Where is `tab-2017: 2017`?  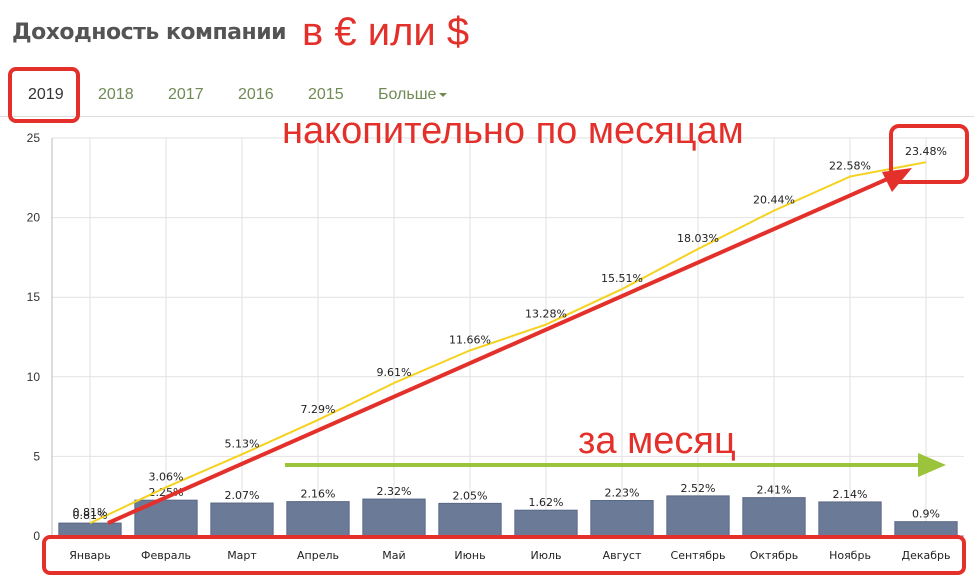
tab-2017: 2017 is located at coordinates (186, 94).